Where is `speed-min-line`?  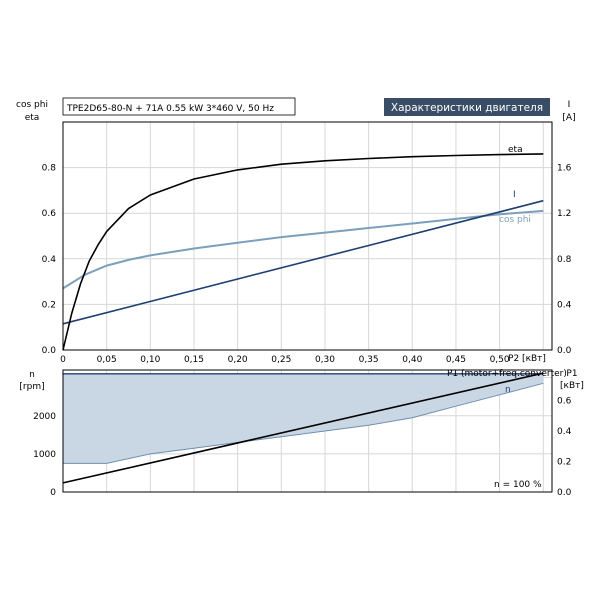 speed-min-line is located at coordinates (303, 423).